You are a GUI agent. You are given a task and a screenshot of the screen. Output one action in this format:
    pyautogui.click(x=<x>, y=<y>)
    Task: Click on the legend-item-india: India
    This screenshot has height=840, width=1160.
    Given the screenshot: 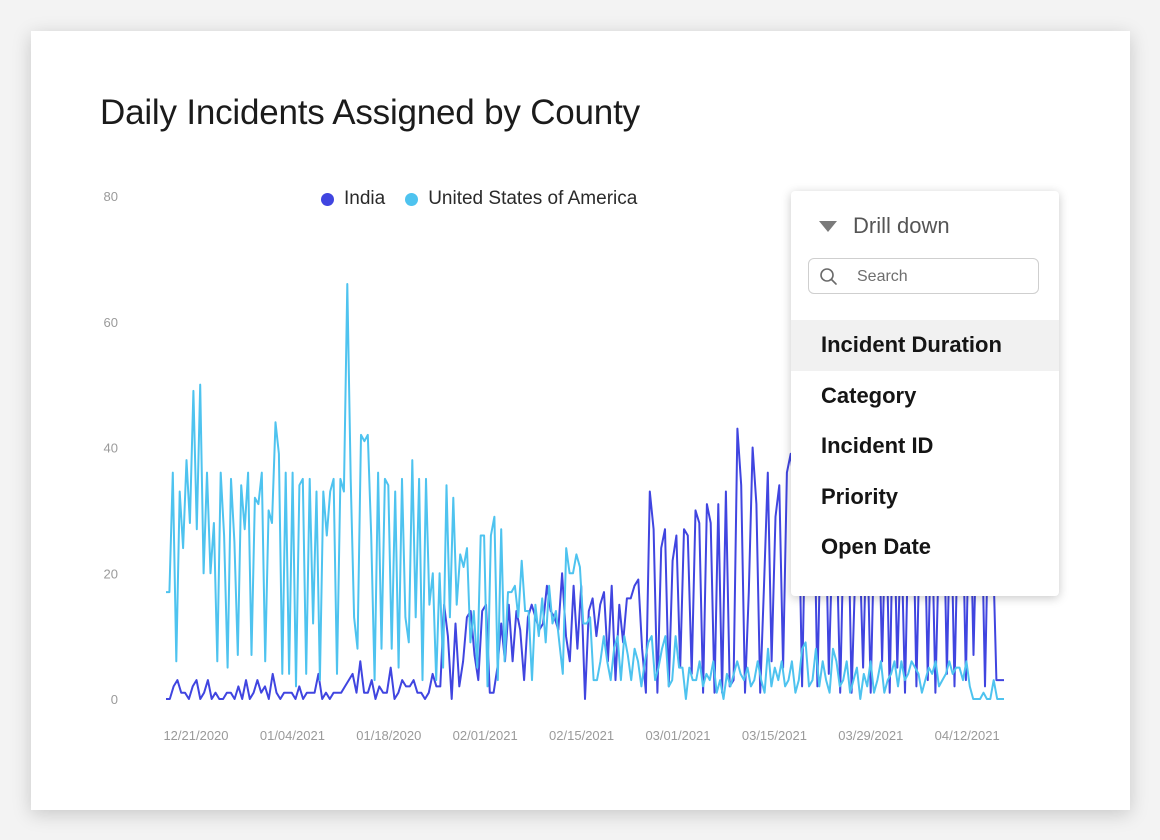 What is the action you would take?
    pyautogui.click(x=353, y=199)
    